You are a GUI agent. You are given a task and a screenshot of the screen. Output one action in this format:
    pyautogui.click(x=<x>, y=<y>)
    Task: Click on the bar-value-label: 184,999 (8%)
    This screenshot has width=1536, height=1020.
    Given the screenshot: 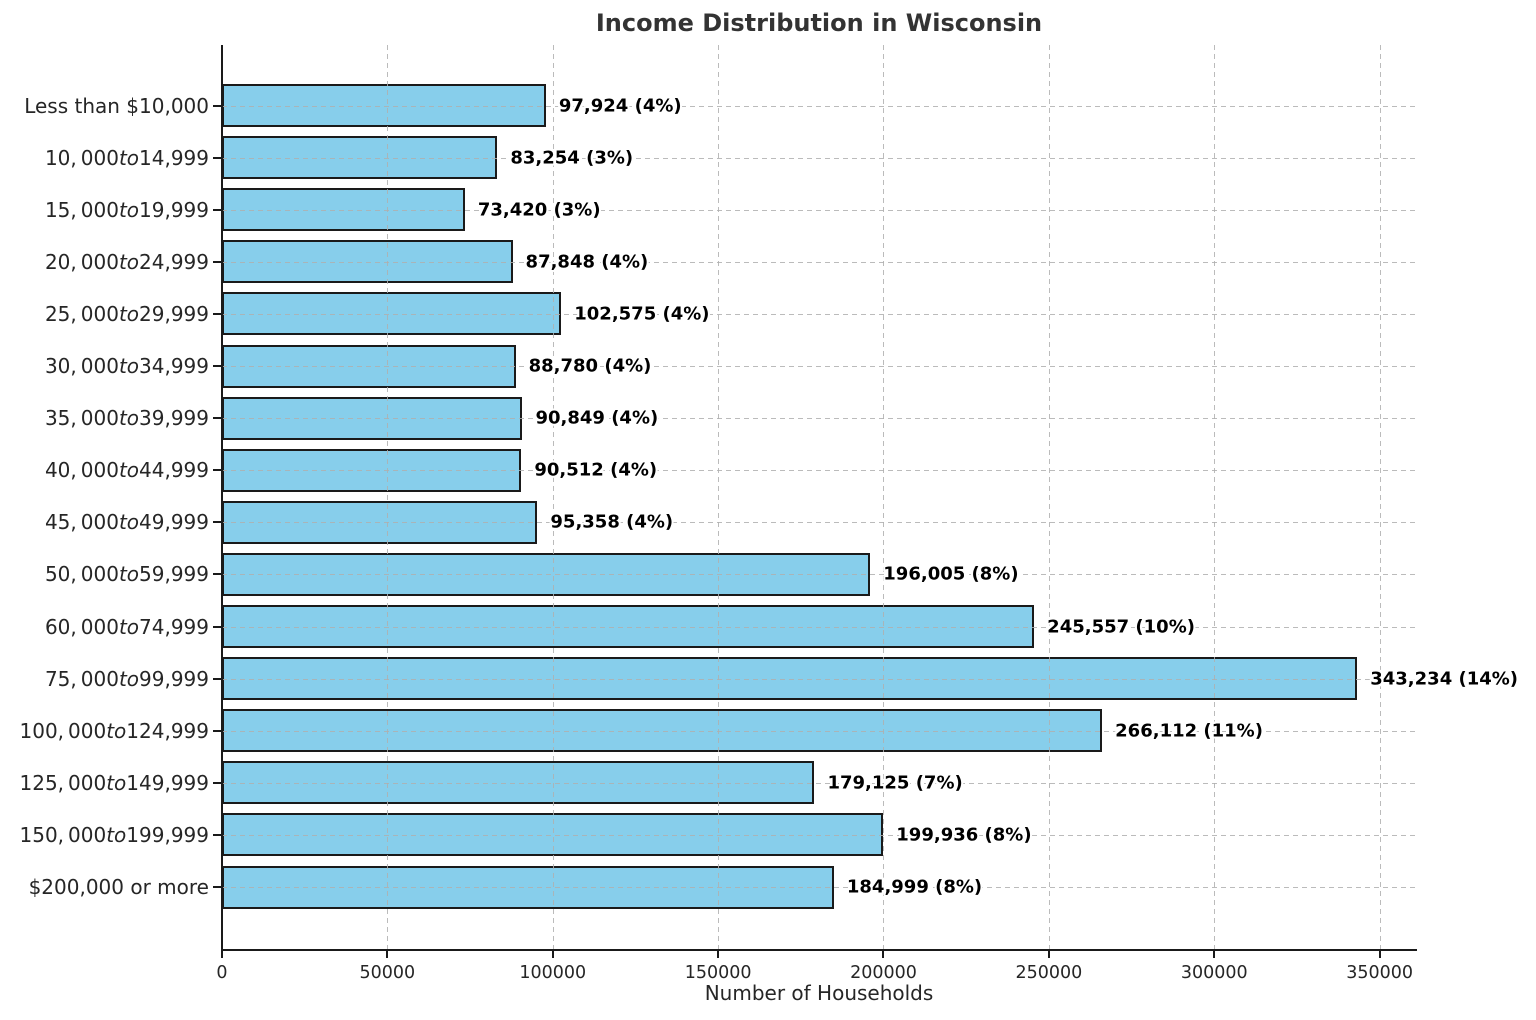 What is the action you would take?
    pyautogui.click(x=914, y=887)
    